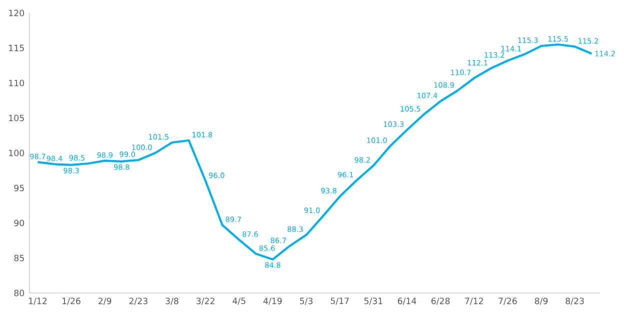 The image size is (624, 321). I want to click on y-tick-label: 115, so click(16, 48).